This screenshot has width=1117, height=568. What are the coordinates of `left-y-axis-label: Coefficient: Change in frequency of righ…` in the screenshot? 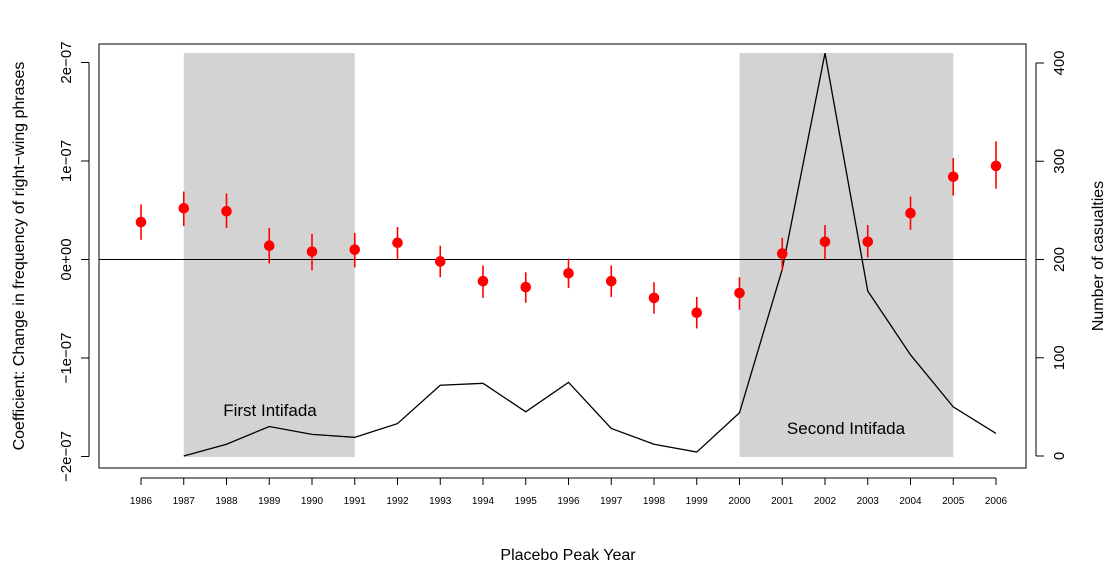 It's located at (19, 256).